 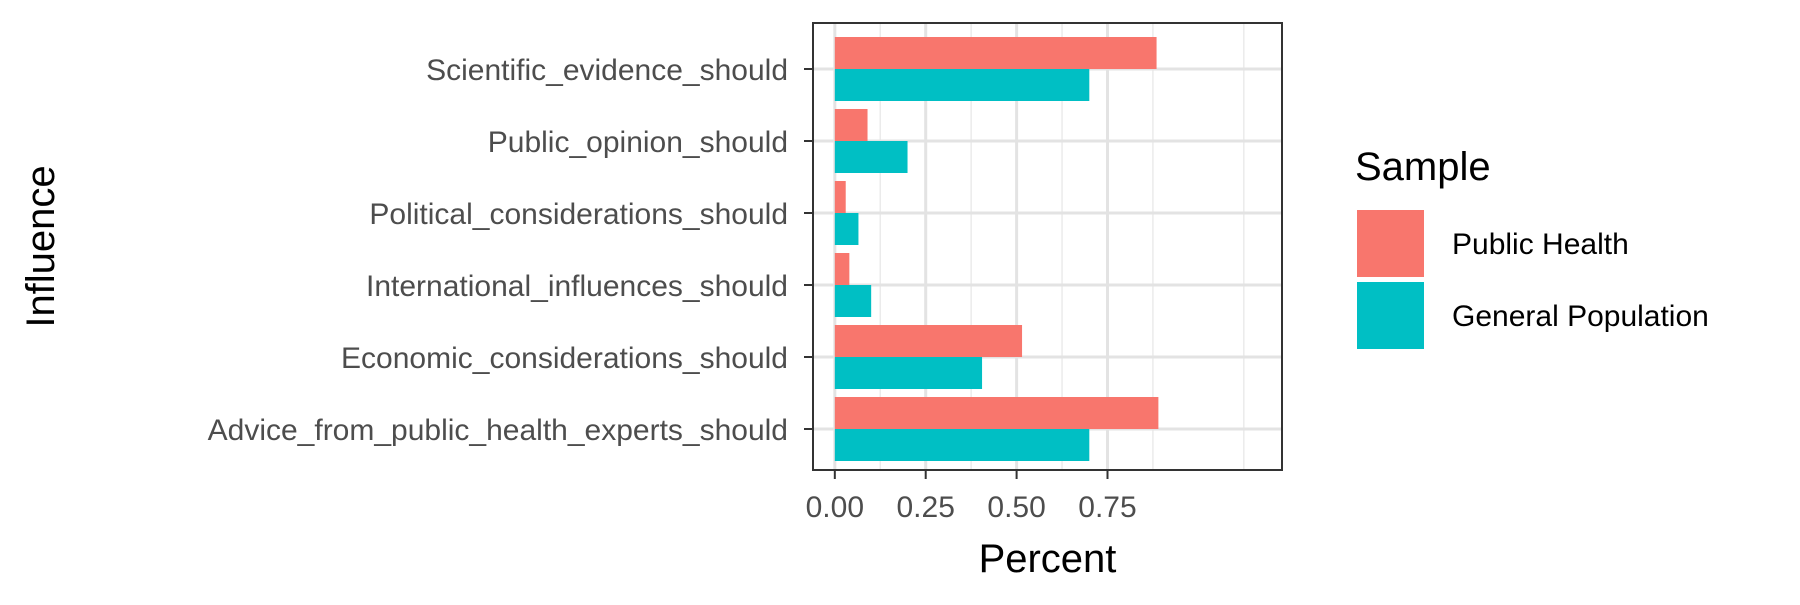 I want to click on x-tick-label: 0.50, so click(x=1016, y=507).